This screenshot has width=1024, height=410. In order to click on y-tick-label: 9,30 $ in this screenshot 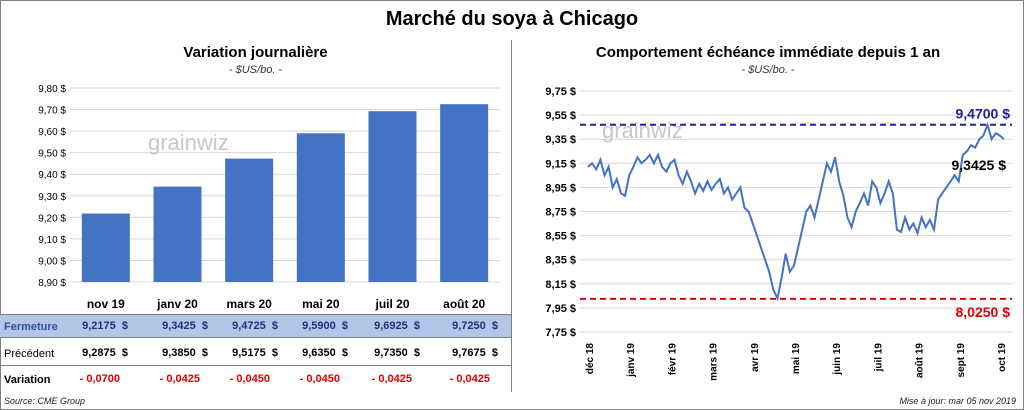, I will do `click(52, 197)`.